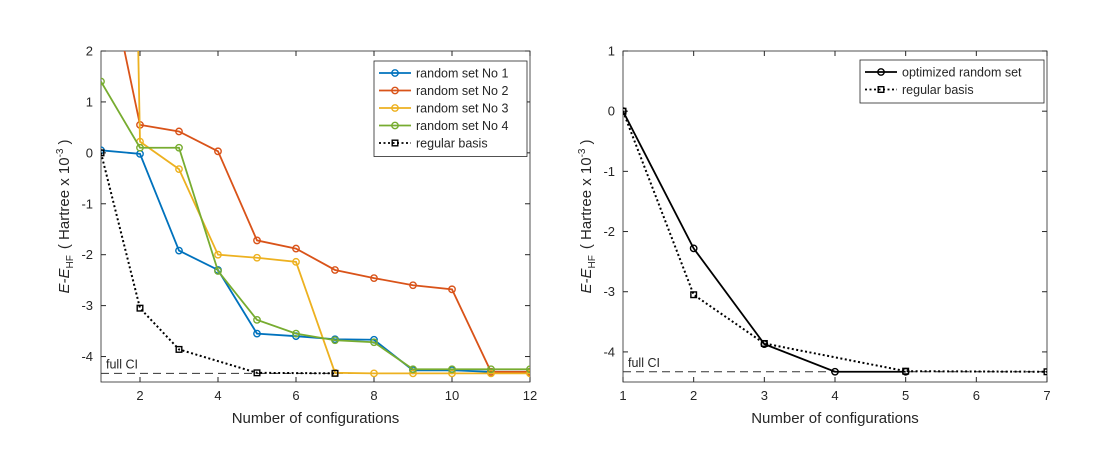 The image size is (1110, 469). What do you see at coordinates (89, 51) in the screenshot?
I see `y-tick-label: 2` at bounding box center [89, 51].